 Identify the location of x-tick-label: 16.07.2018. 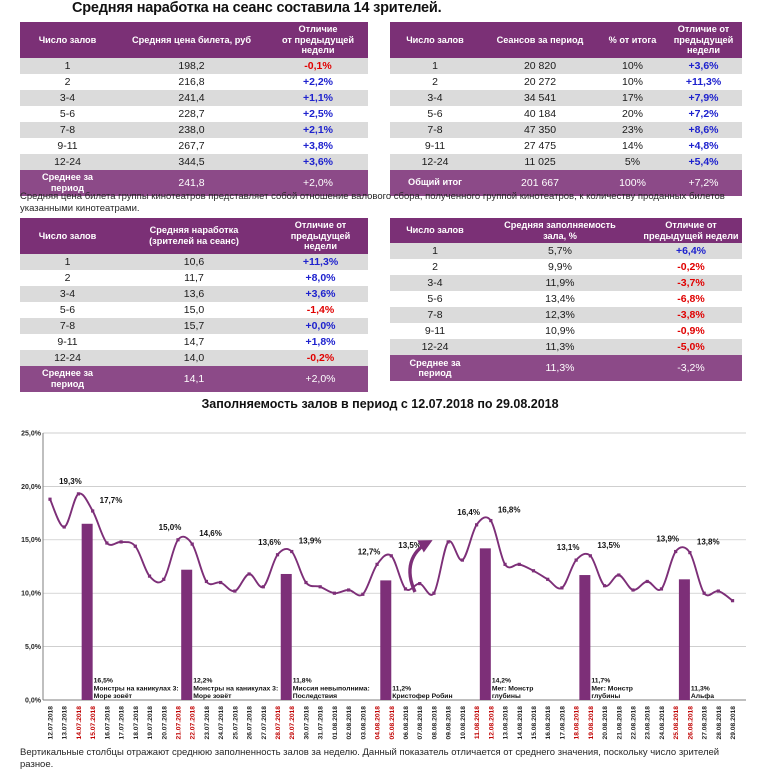
(107, 723).